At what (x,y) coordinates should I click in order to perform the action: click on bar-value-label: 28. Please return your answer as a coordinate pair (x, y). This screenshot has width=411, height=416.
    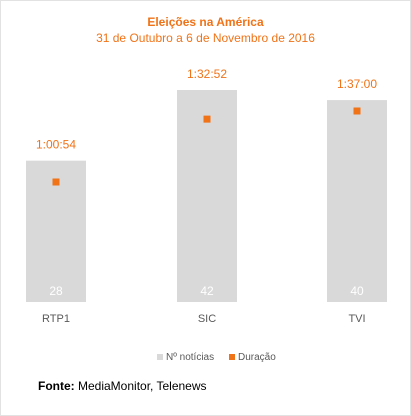
    Looking at the image, I should click on (56, 291).